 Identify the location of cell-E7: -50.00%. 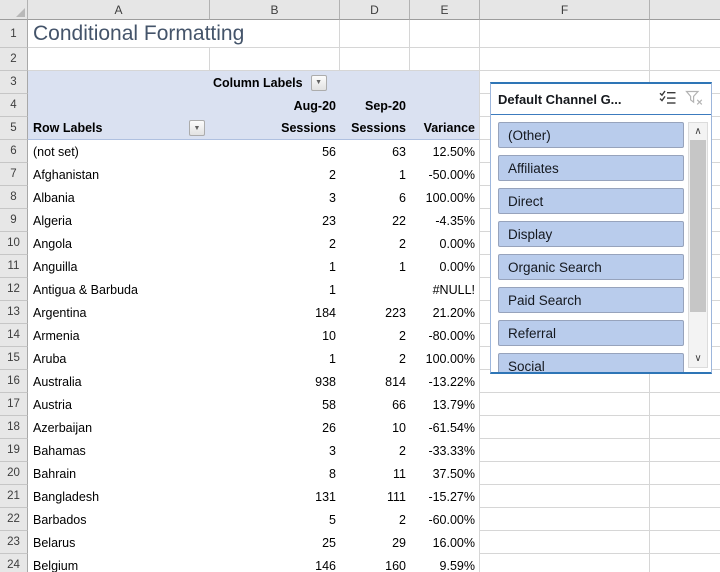
(445, 174).